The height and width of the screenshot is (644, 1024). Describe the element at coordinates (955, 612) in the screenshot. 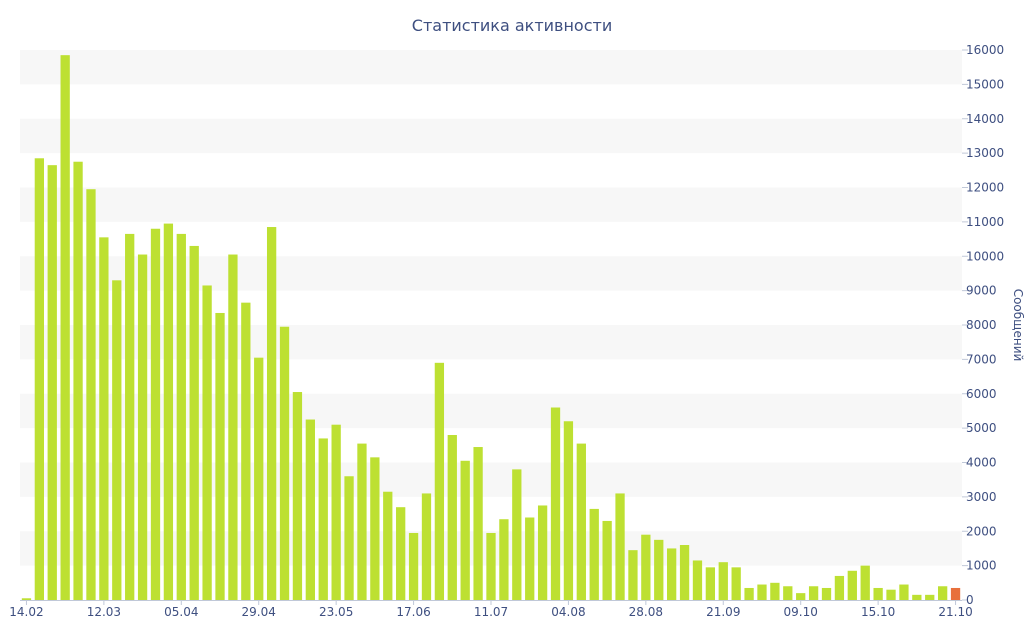

I see `x-tick-label: 21.10` at that location.